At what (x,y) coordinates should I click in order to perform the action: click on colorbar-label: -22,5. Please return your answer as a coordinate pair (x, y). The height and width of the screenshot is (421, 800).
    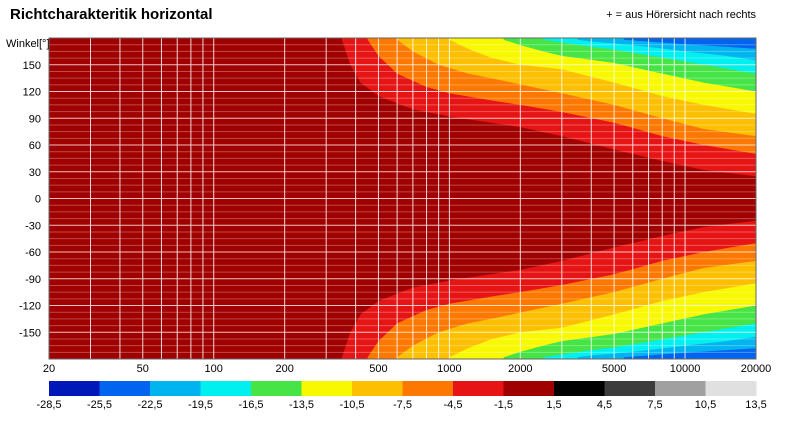
    Looking at the image, I should click on (149, 405).